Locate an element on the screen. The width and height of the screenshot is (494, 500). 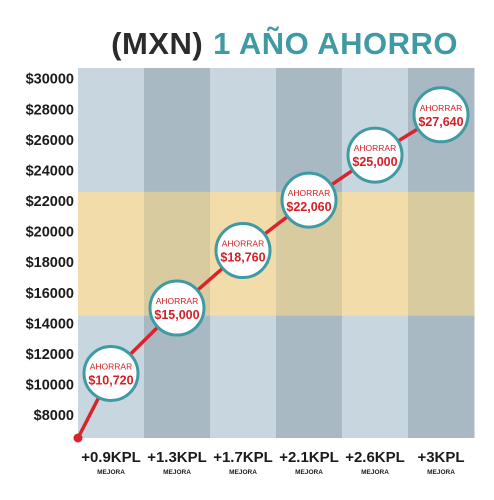
x-tick-label: +0.9KPL is located at coordinates (111, 457).